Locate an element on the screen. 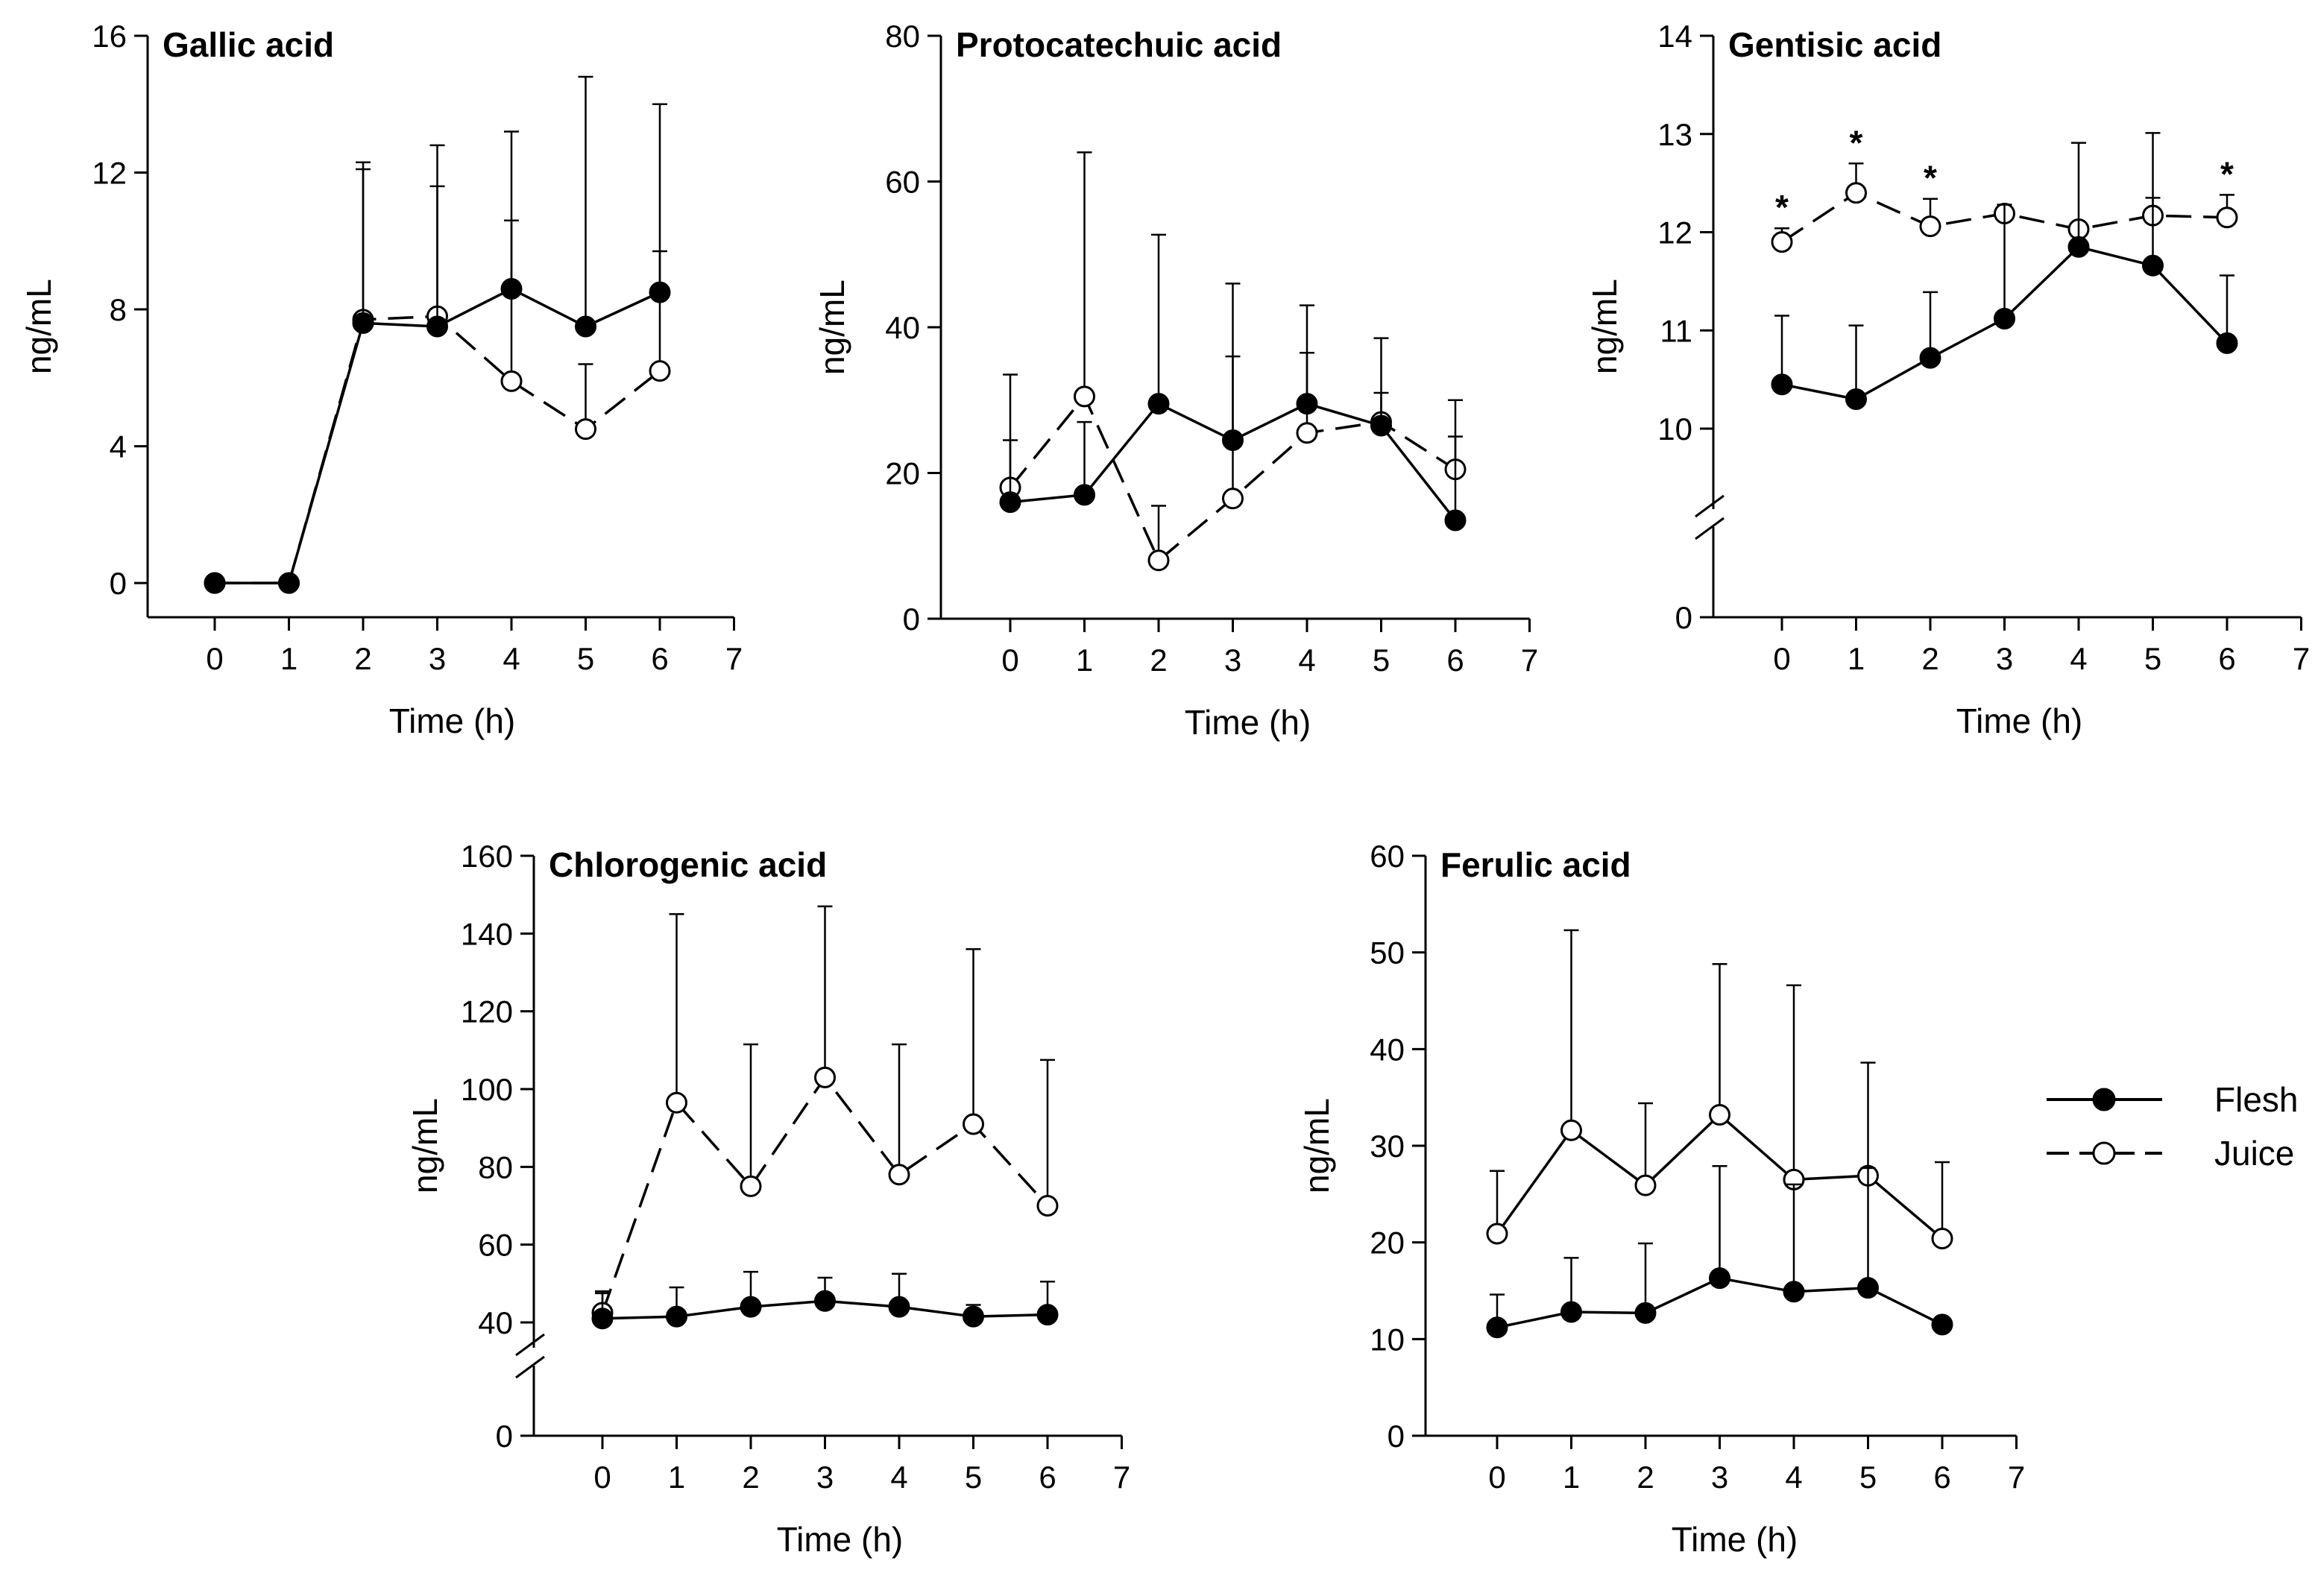  y-tick-label: 120 is located at coordinates (487, 1011).